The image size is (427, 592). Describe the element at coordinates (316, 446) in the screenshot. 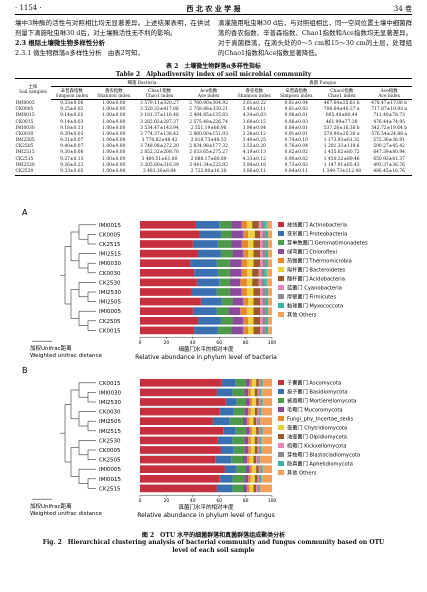

I see `legend-label: 梳霉门 Kickxellomycota` at that location.